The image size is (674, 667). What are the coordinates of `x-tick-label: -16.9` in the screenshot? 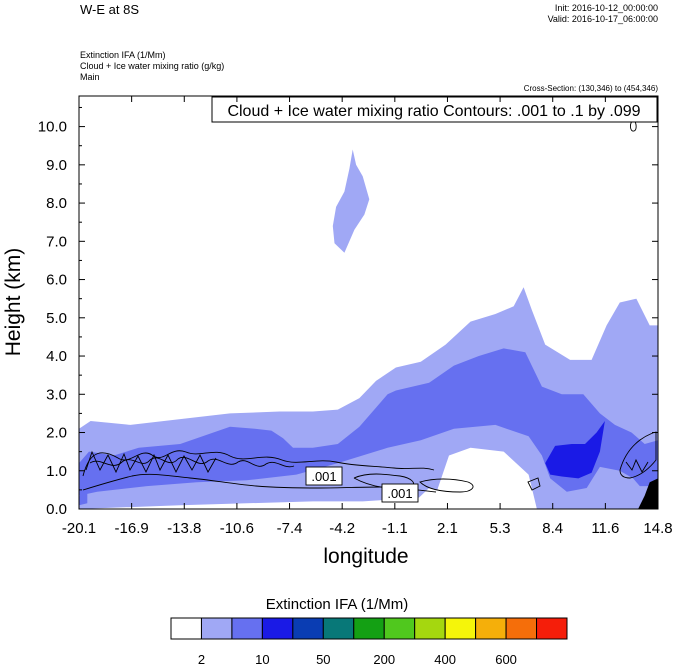 It's located at (132, 528).